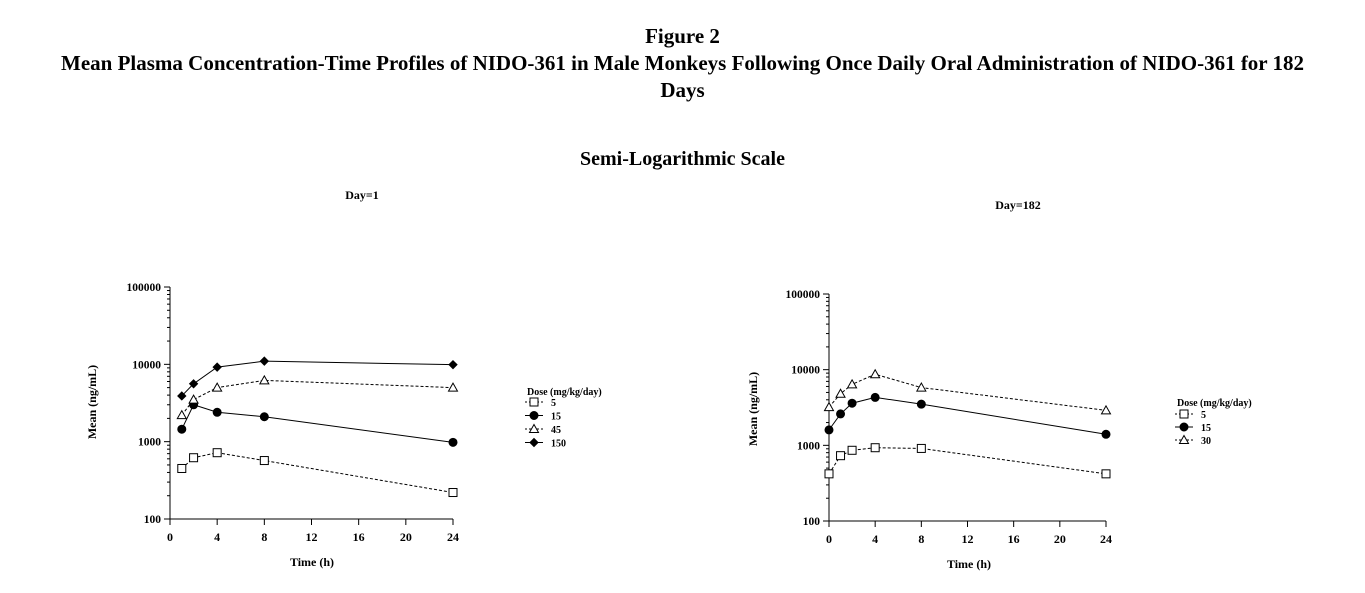 The width and height of the screenshot is (1365, 593). Describe the element at coordinates (558, 444) in the screenshot. I see `legend-label: 150` at that location.